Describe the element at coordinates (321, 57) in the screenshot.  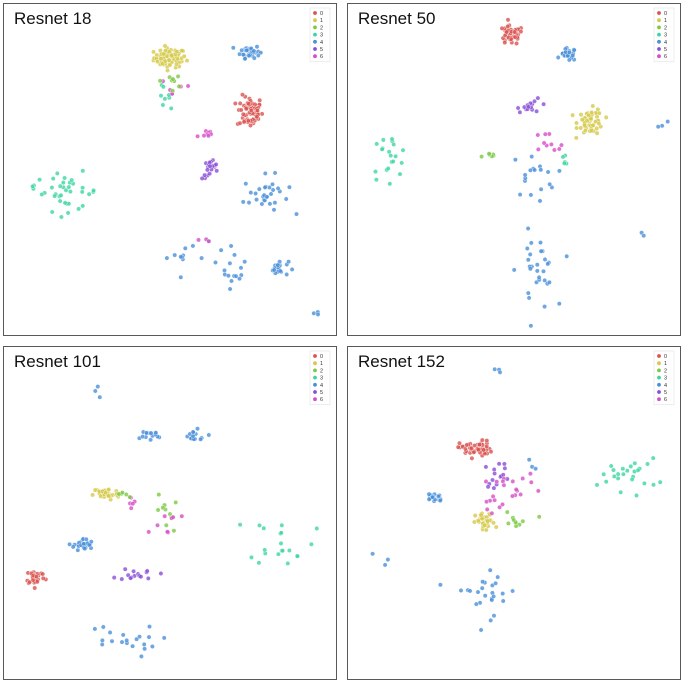
I see `legend-label-6: 6` at that location.